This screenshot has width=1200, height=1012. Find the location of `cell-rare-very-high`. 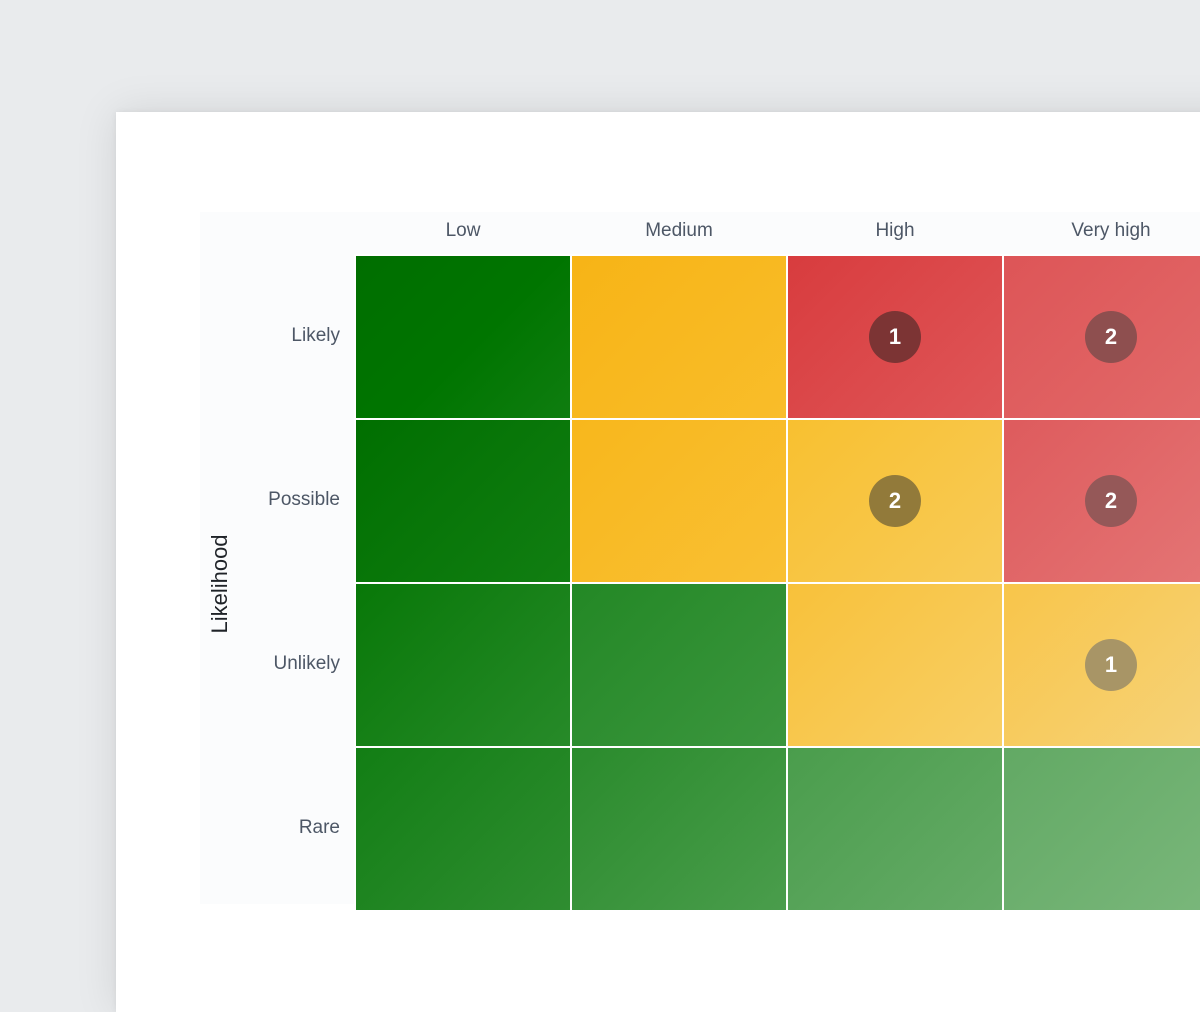

cell-rare-very-high is located at coordinates (1102, 829).